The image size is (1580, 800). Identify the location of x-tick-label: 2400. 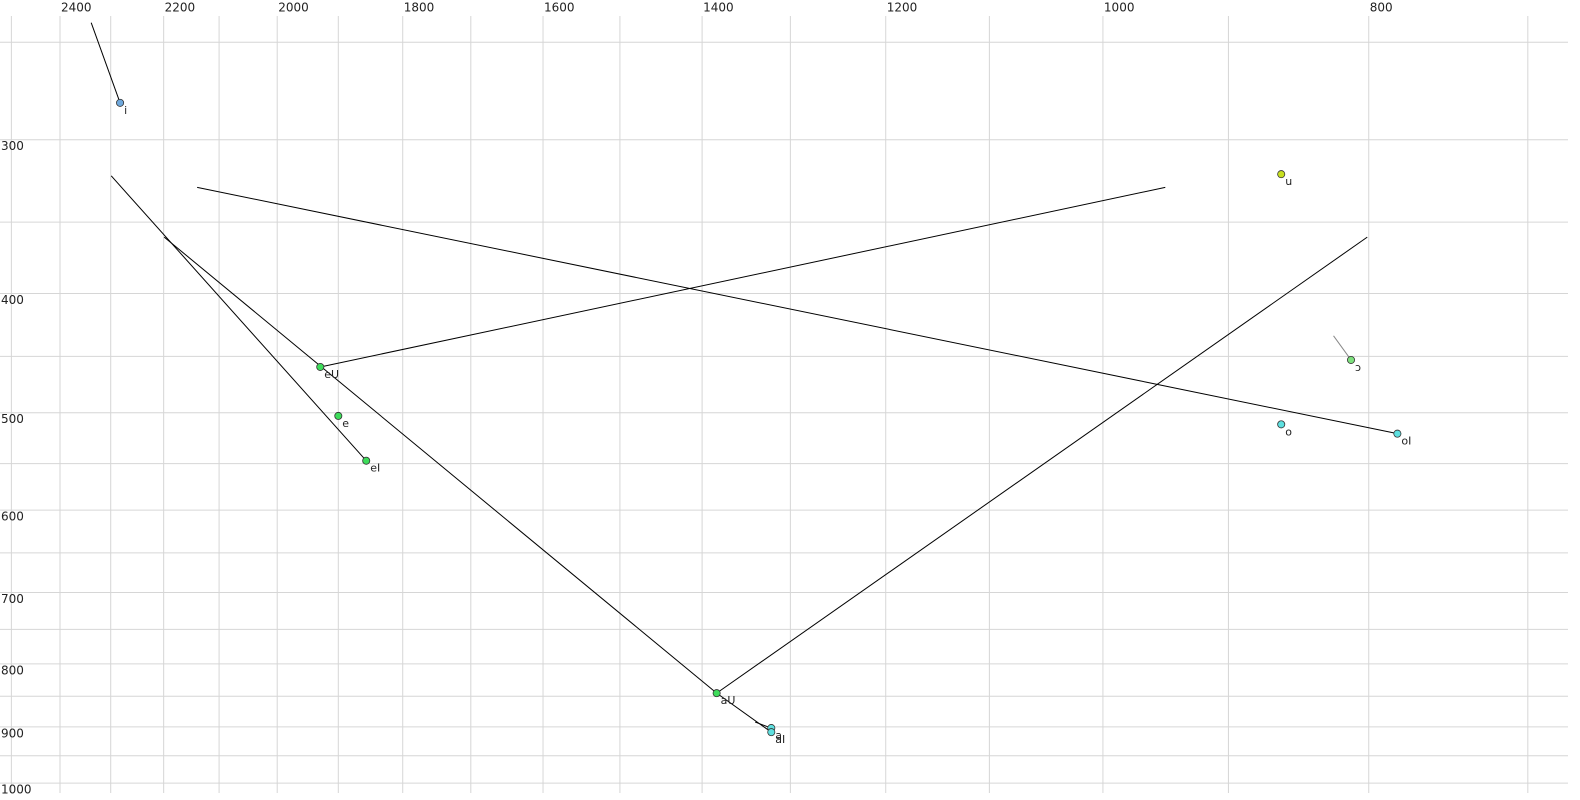
(76, 8).